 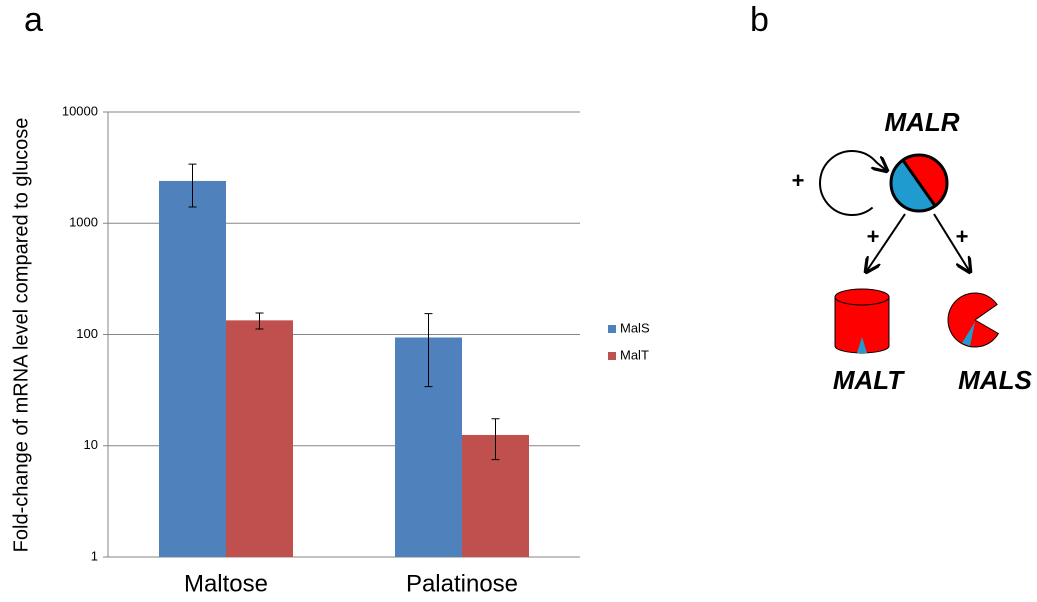 What do you see at coordinates (921, 122) in the screenshot?
I see `node-label: MALR` at bounding box center [921, 122].